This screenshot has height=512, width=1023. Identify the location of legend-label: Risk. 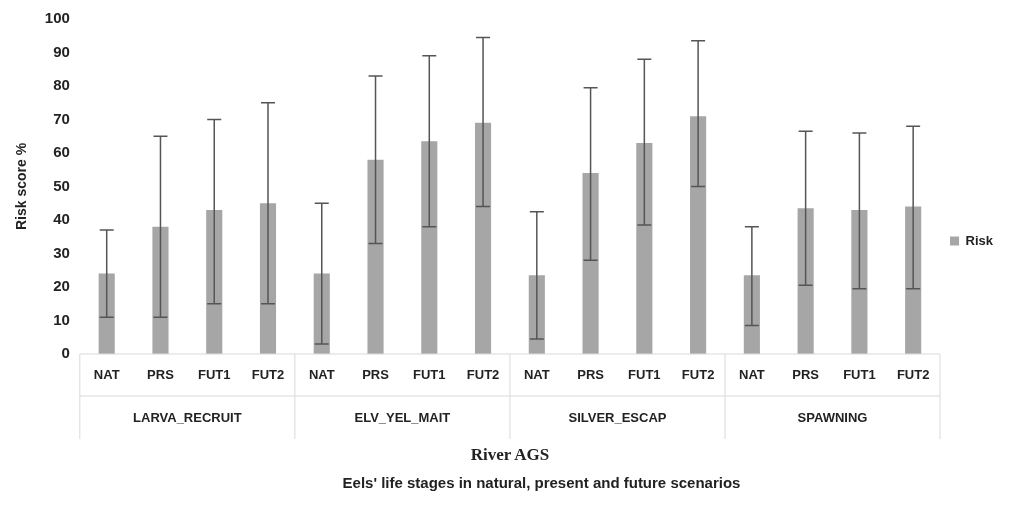
(979, 240).